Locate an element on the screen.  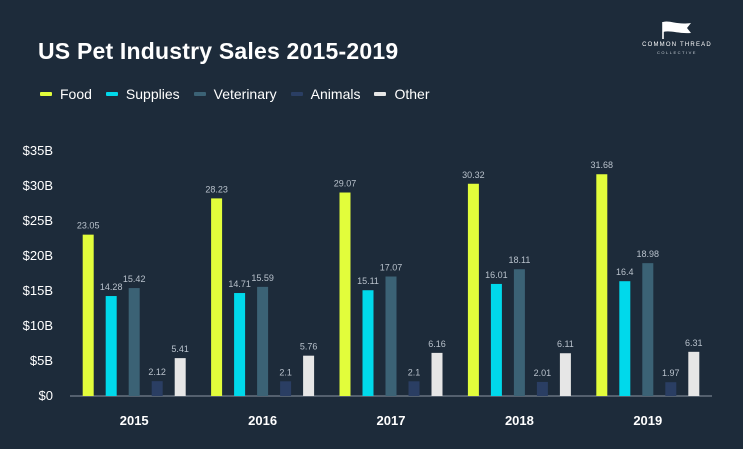
bar-animals-2018 is located at coordinates (542, 388).